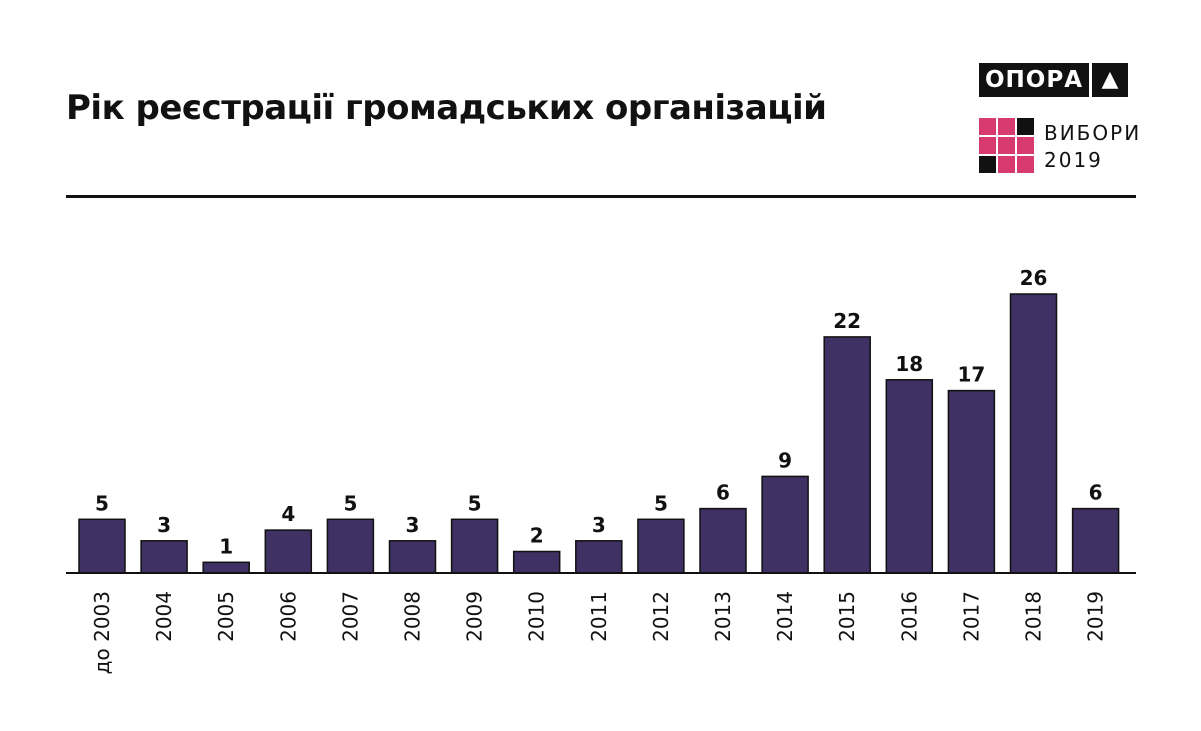  What do you see at coordinates (785, 460) in the screenshot?
I see `data-label: 9` at bounding box center [785, 460].